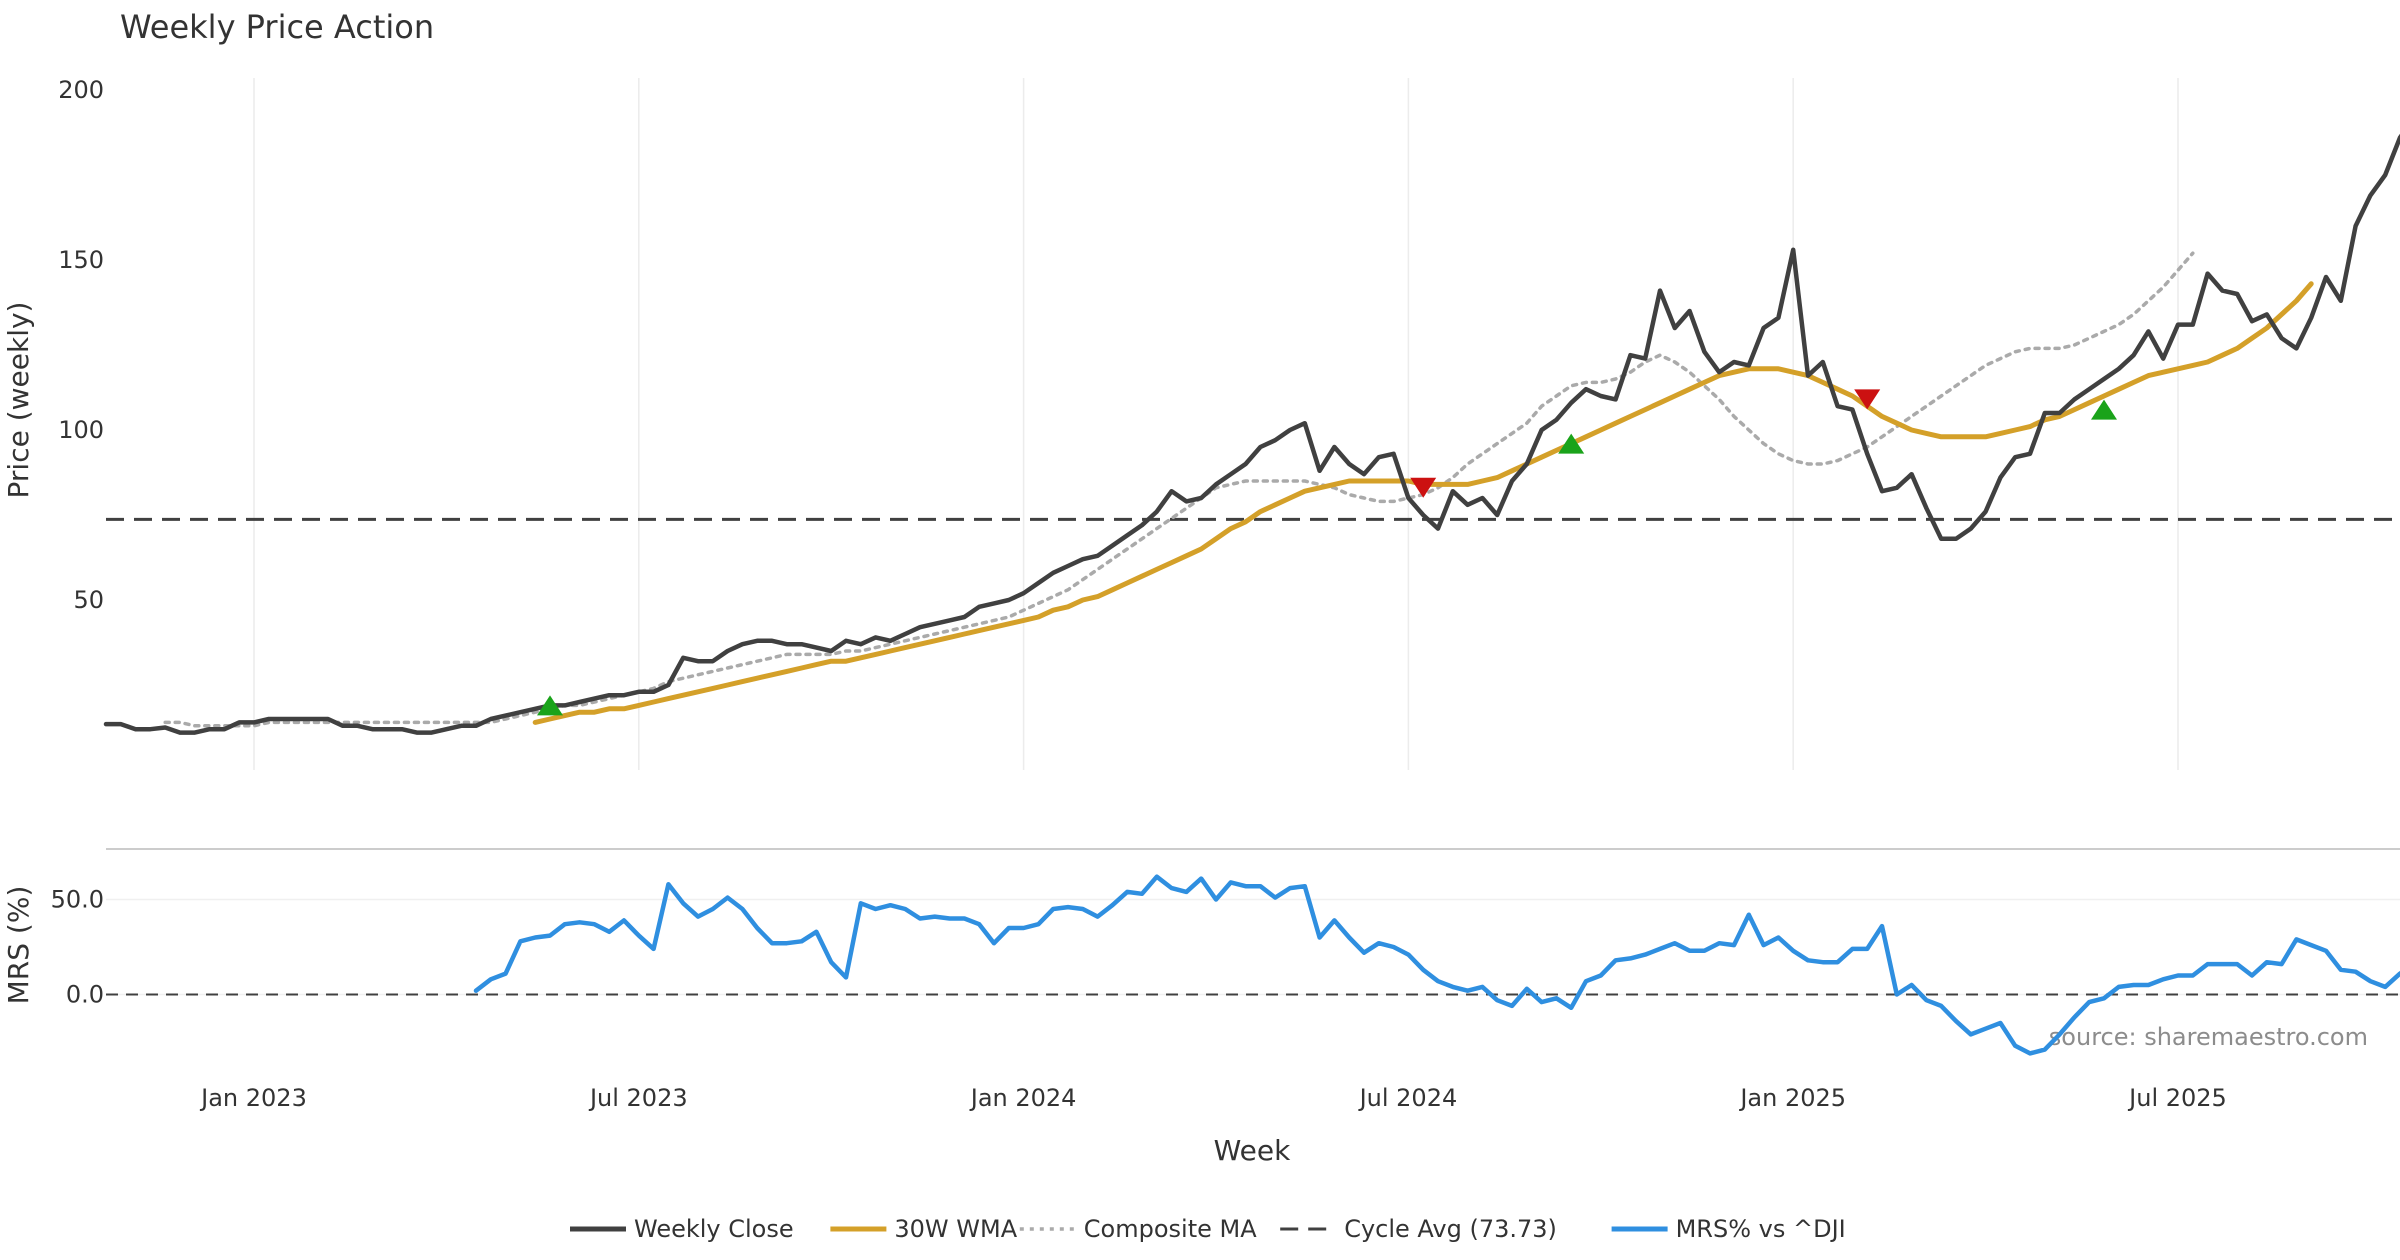 This screenshot has height=1260, width=2400. Describe the element at coordinates (955, 1229) in the screenshot. I see `legend-label-30w-wma: 30W WMA` at that location.